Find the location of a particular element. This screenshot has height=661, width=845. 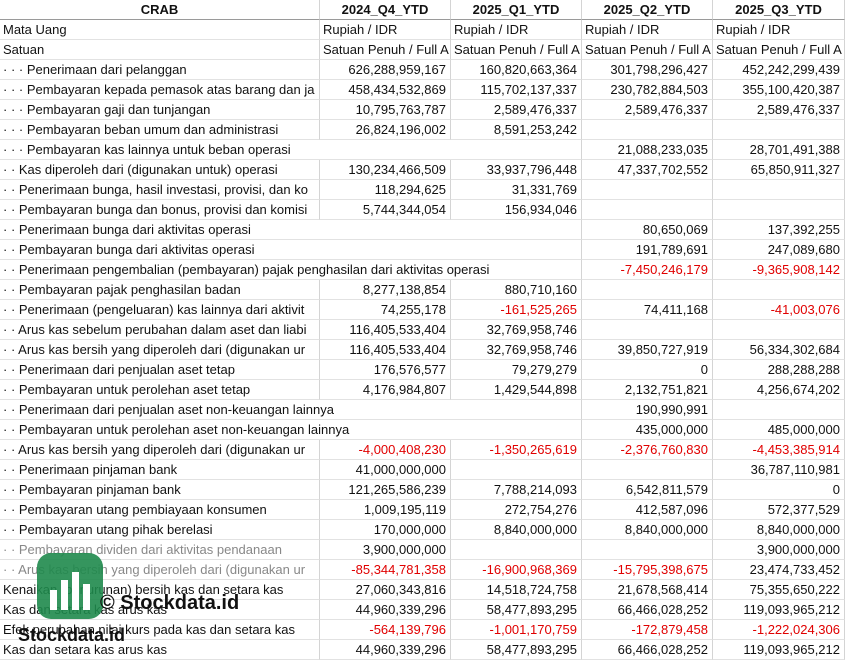

value-cell: 58,477,893,295 is located at coordinates (516, 650).